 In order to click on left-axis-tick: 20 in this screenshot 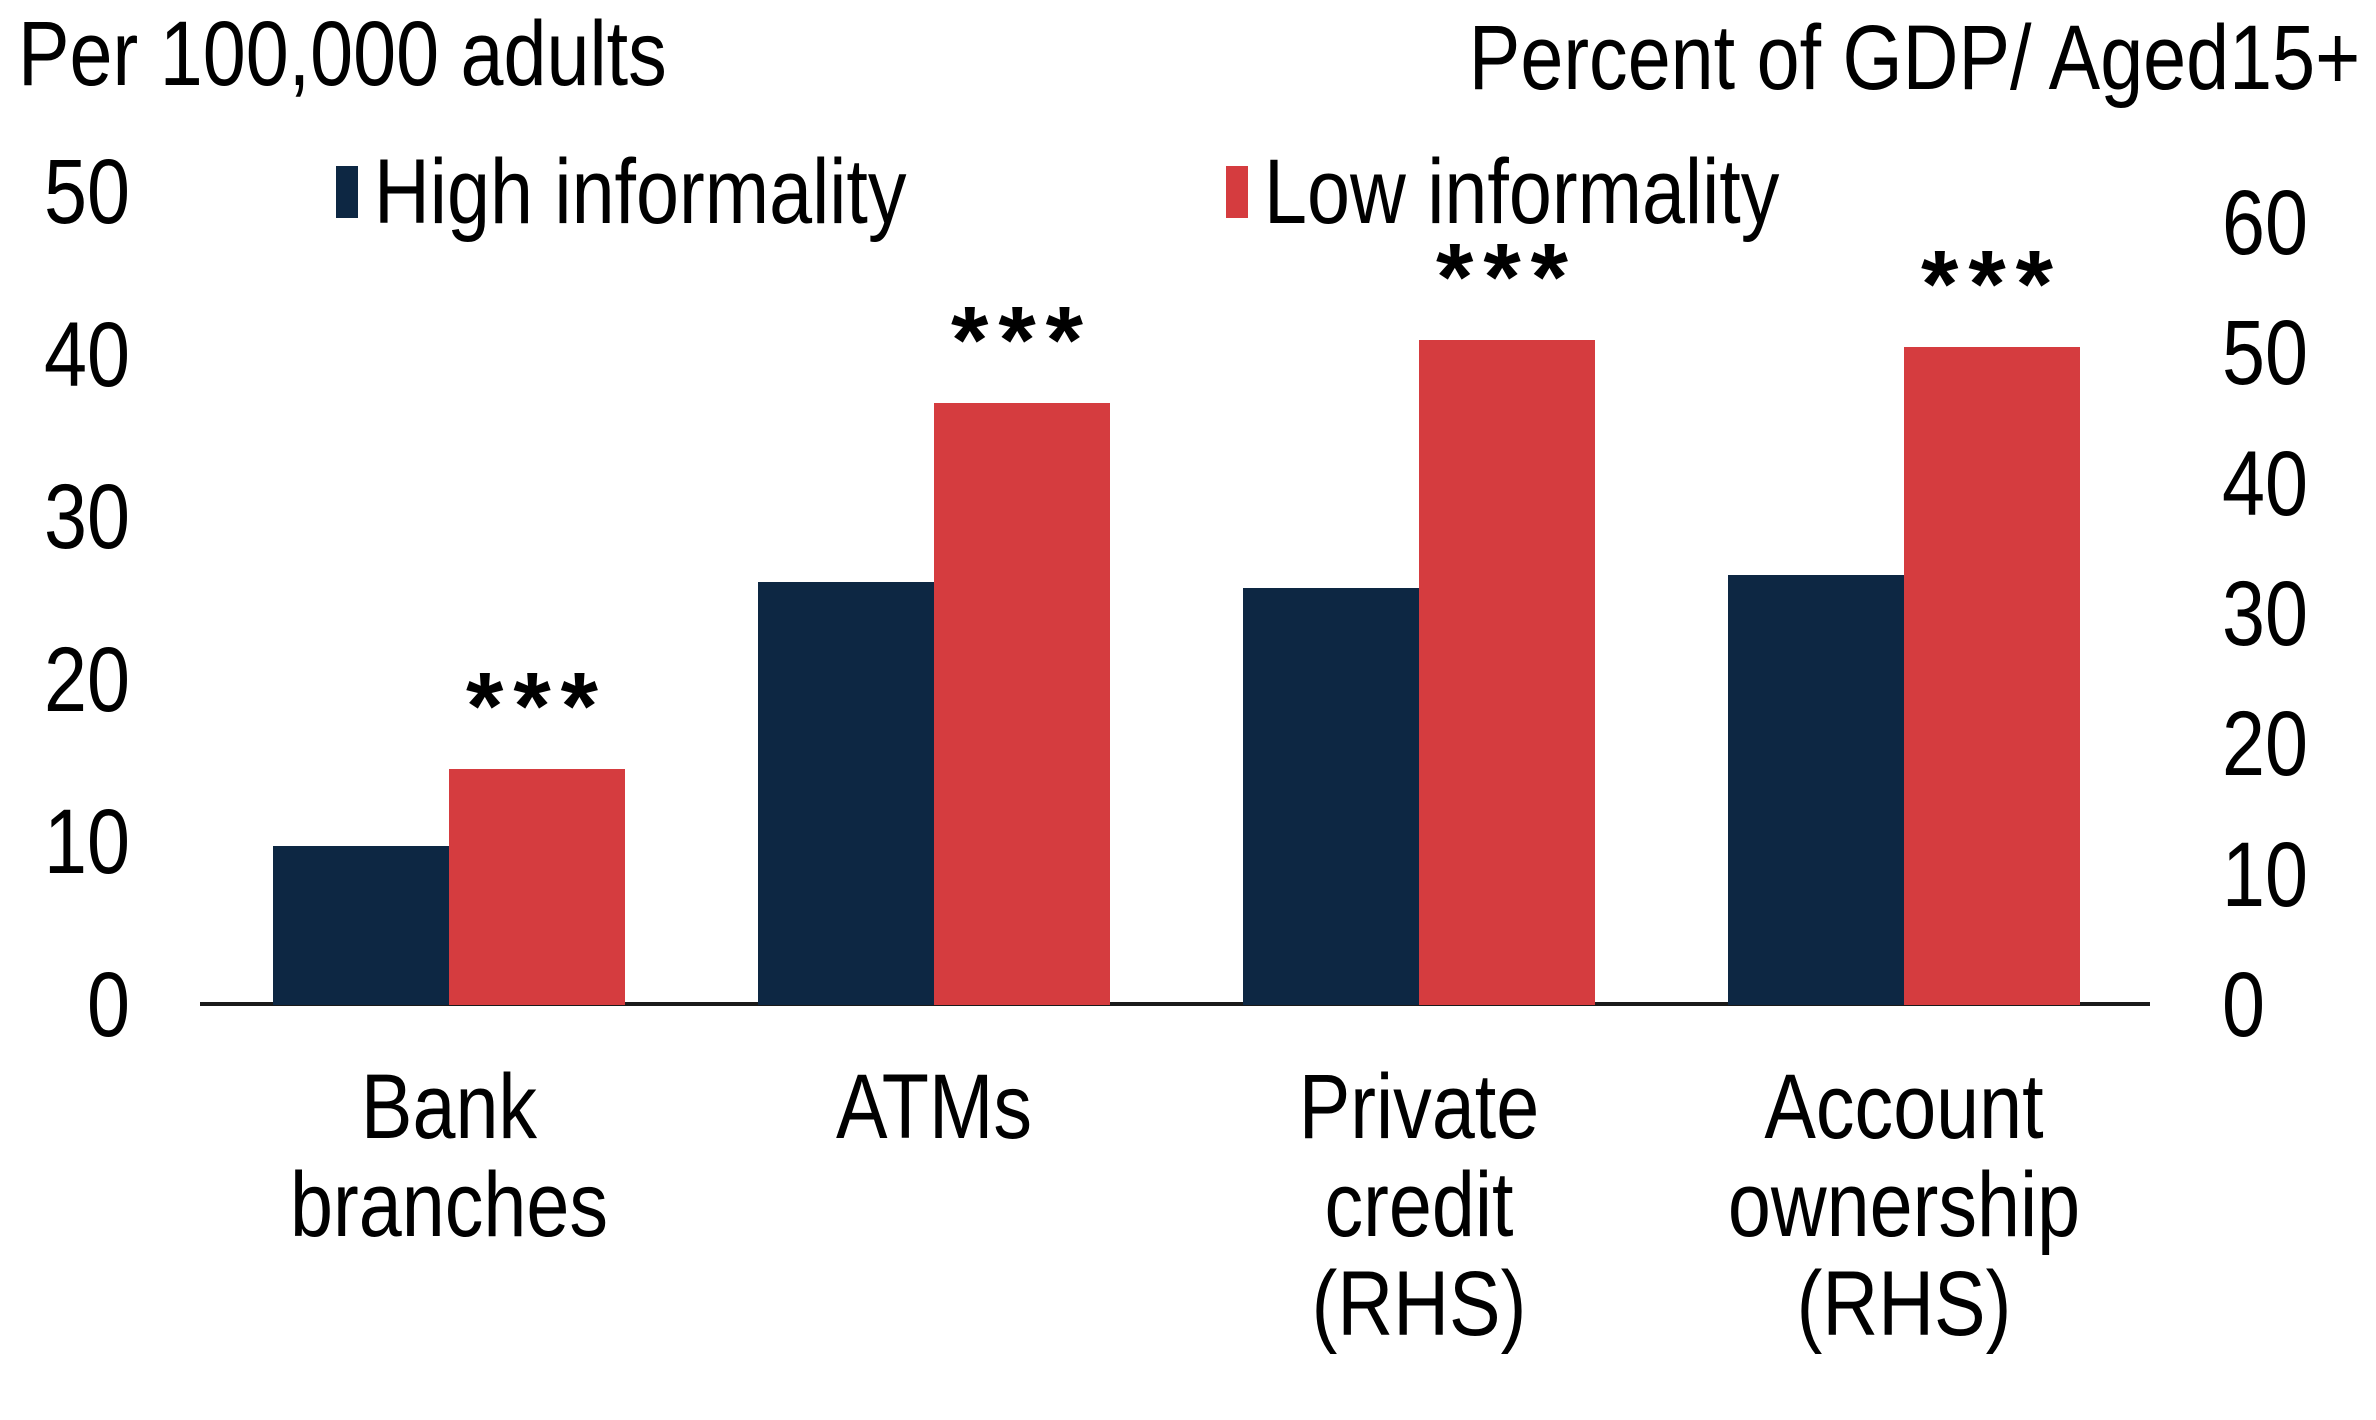, I will do `click(87, 679)`.